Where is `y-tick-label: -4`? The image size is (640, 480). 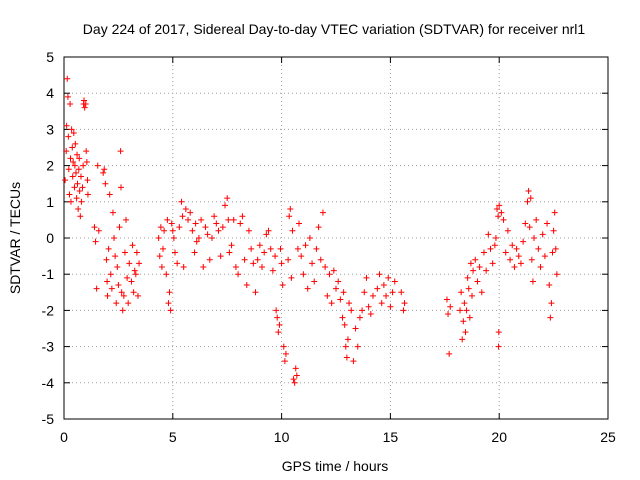
y-tick-label: -4 is located at coordinates (48, 383).